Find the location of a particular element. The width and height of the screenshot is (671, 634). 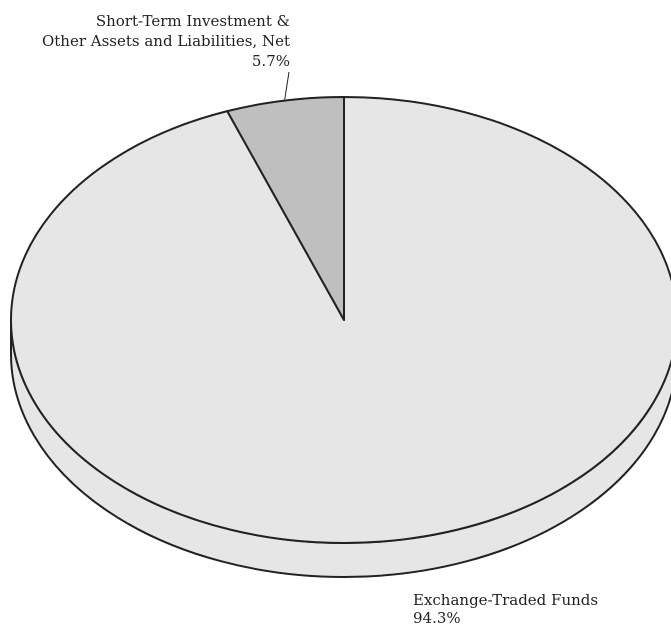

pie-value-label-0: 94.3% is located at coordinates (437, 618).